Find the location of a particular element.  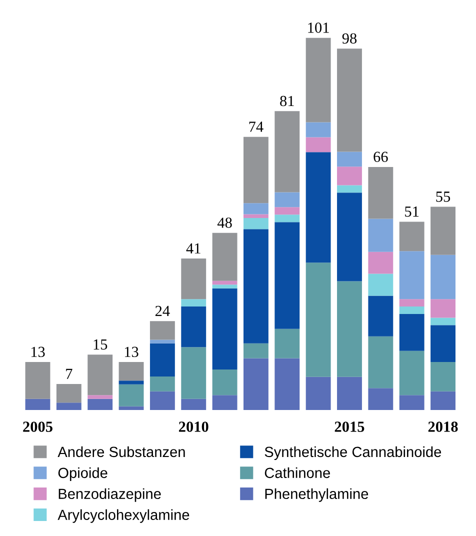

total-label: 55 is located at coordinates (443, 197).